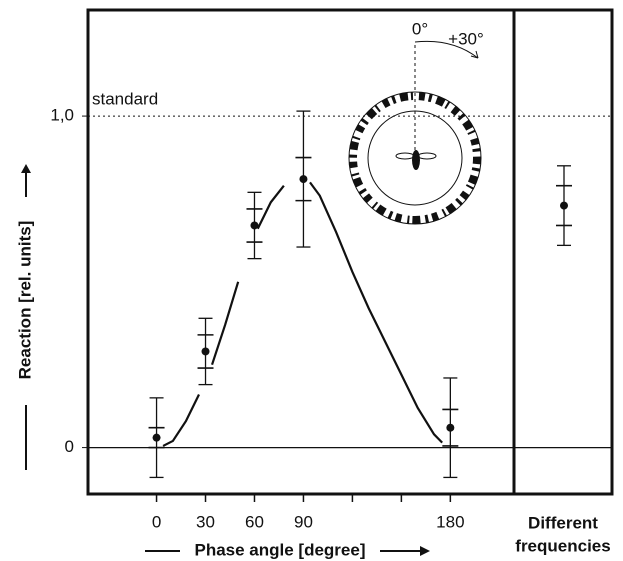  I want to click on inset-label: 0°, so click(420, 28).